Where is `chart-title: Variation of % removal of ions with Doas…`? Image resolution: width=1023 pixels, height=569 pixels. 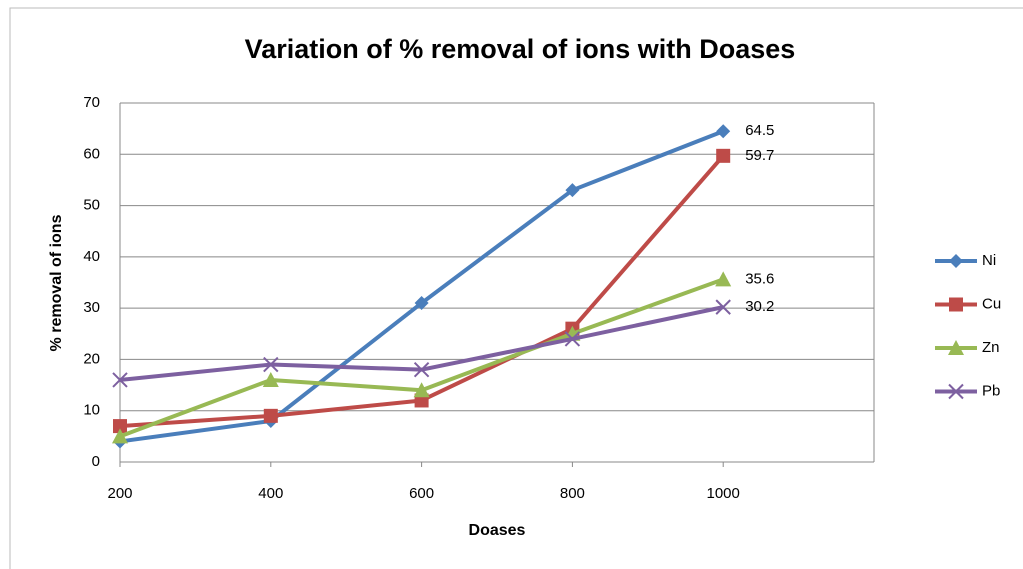
chart-title: Variation of % removal of ions with Doas… is located at coordinates (520, 49).